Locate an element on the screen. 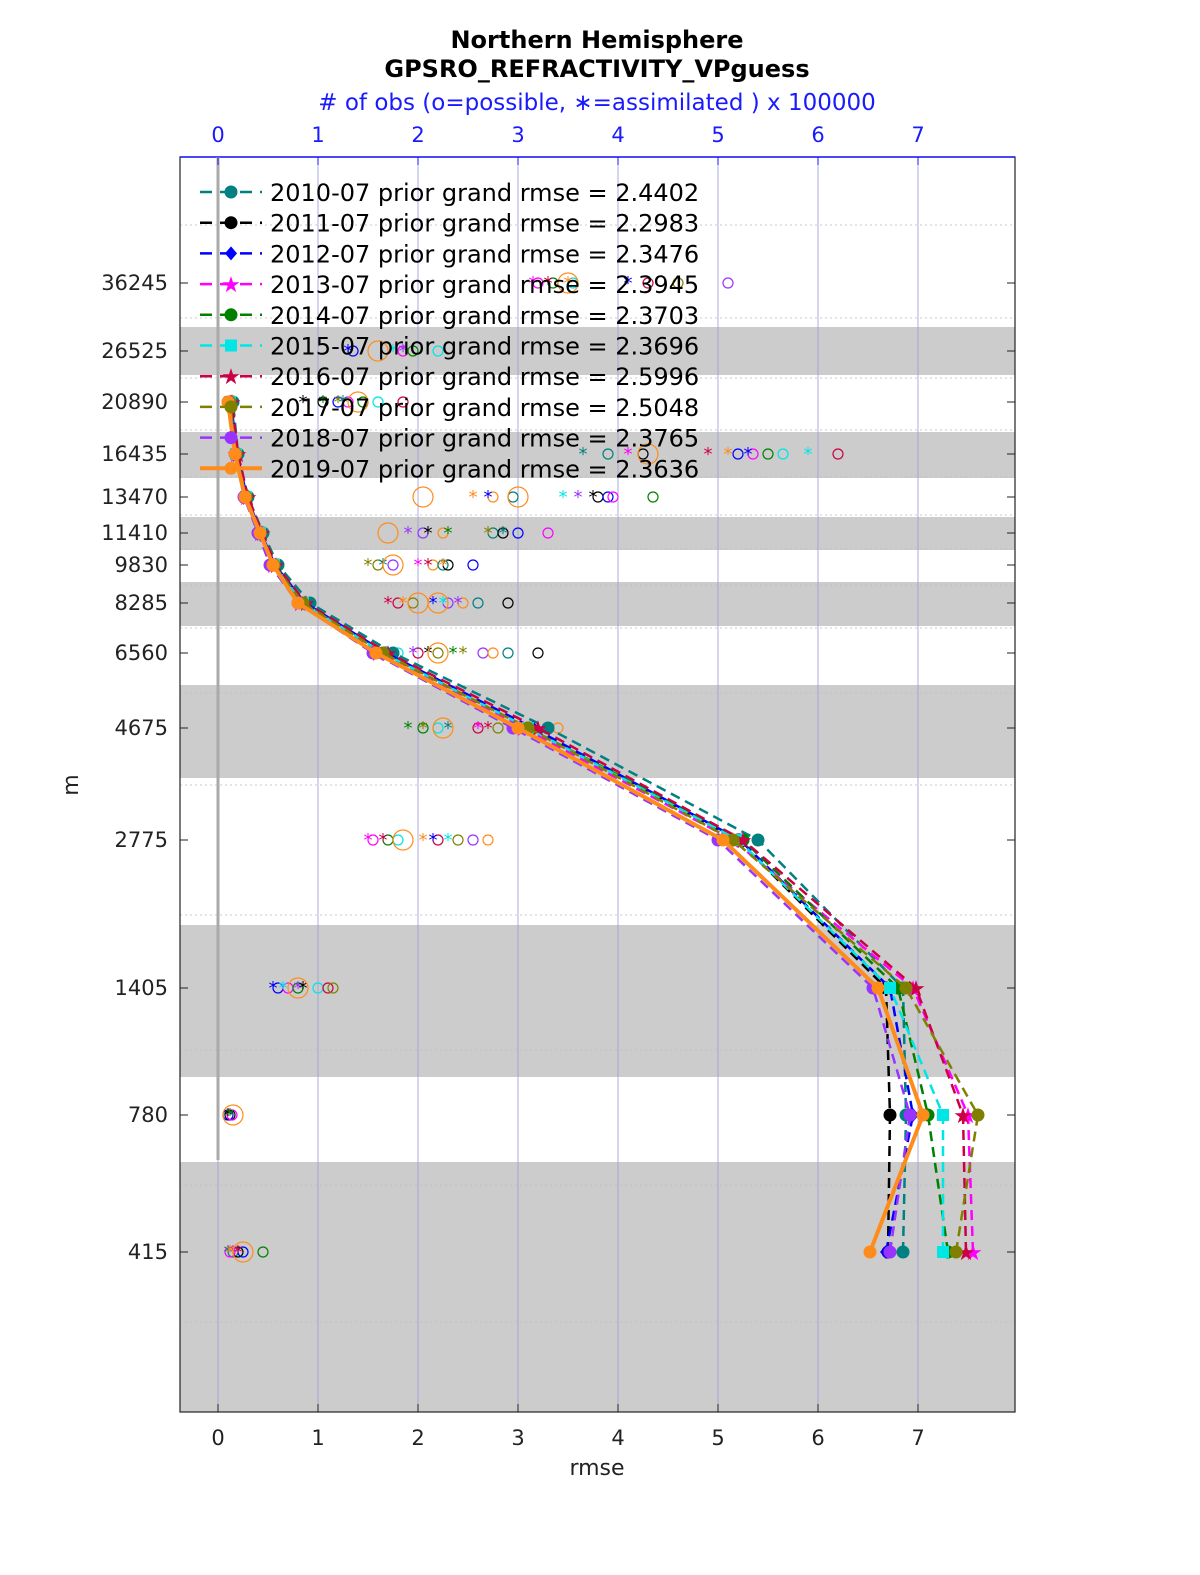 The image size is (1200, 1575). chart-subtitle: GPSRO_REFRACTIVITY_VPguess is located at coordinates (596, 69).